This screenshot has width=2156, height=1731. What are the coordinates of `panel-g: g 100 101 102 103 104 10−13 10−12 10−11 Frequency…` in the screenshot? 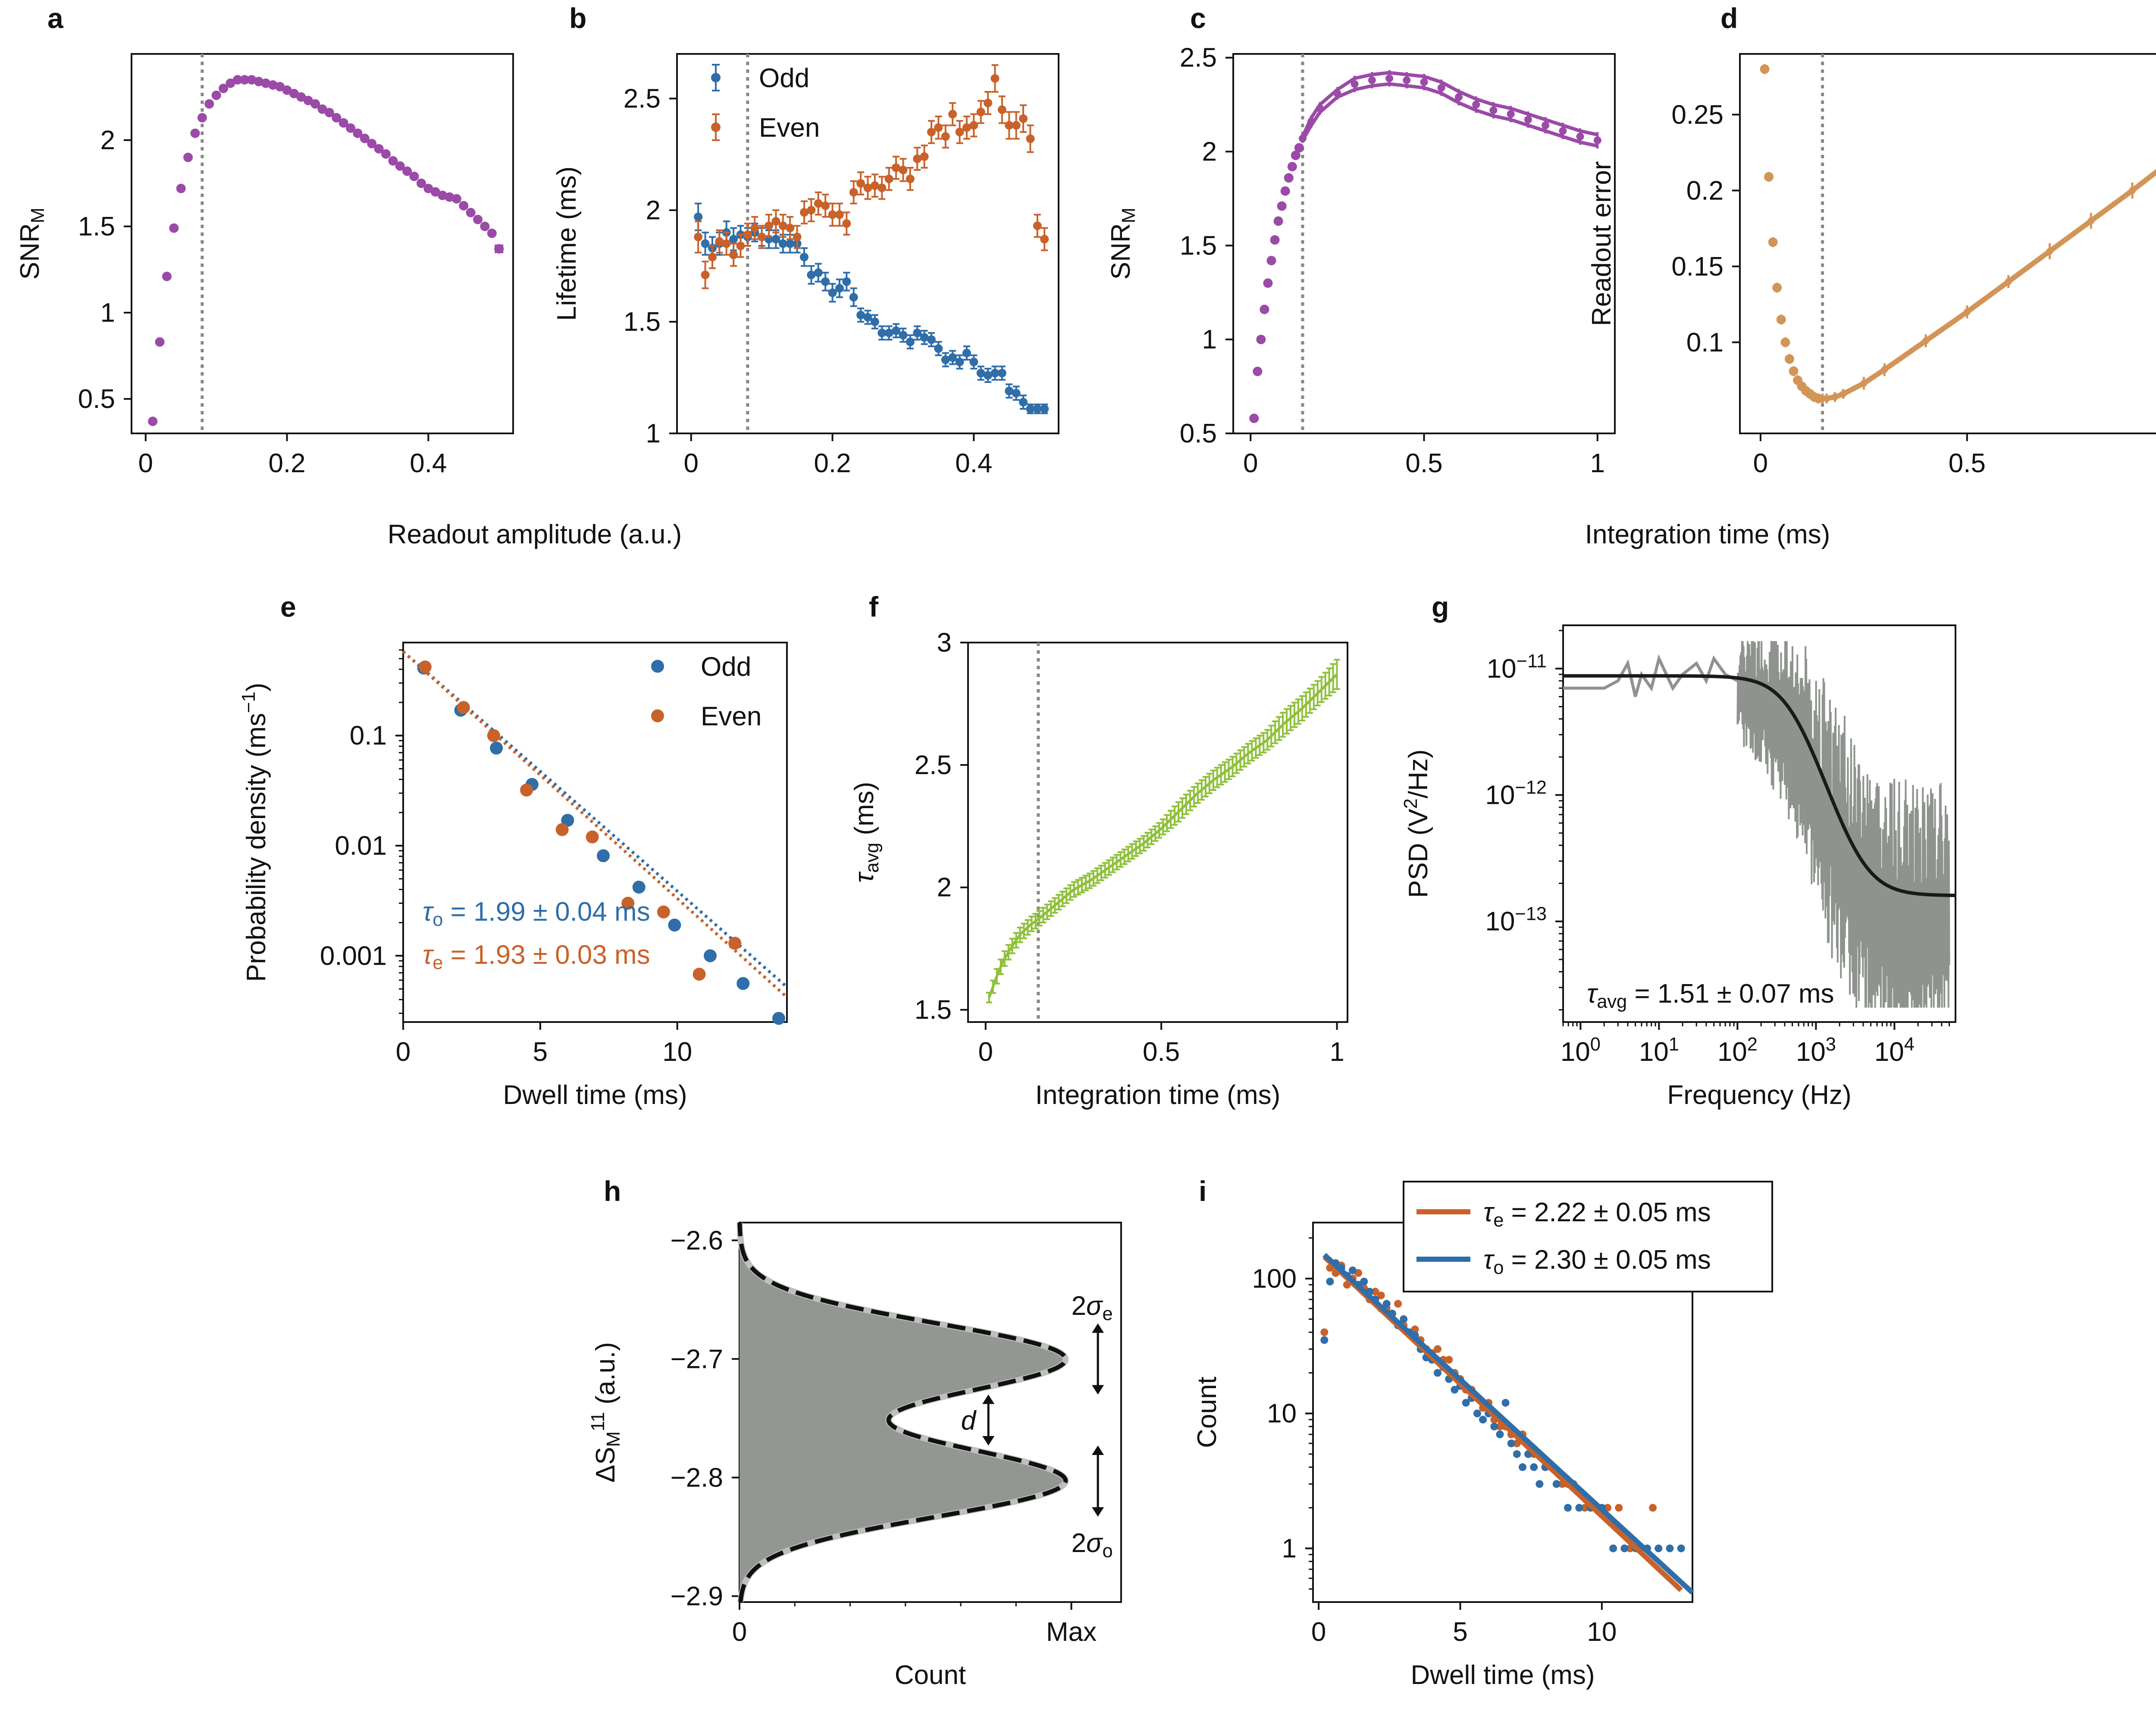 It's located at (1678, 850).